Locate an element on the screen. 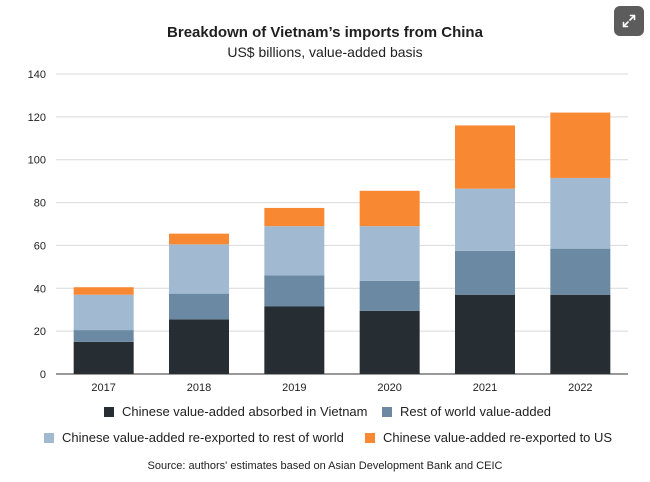 This screenshot has height=482, width=650. x-tick-label: 2022 is located at coordinates (580, 388).